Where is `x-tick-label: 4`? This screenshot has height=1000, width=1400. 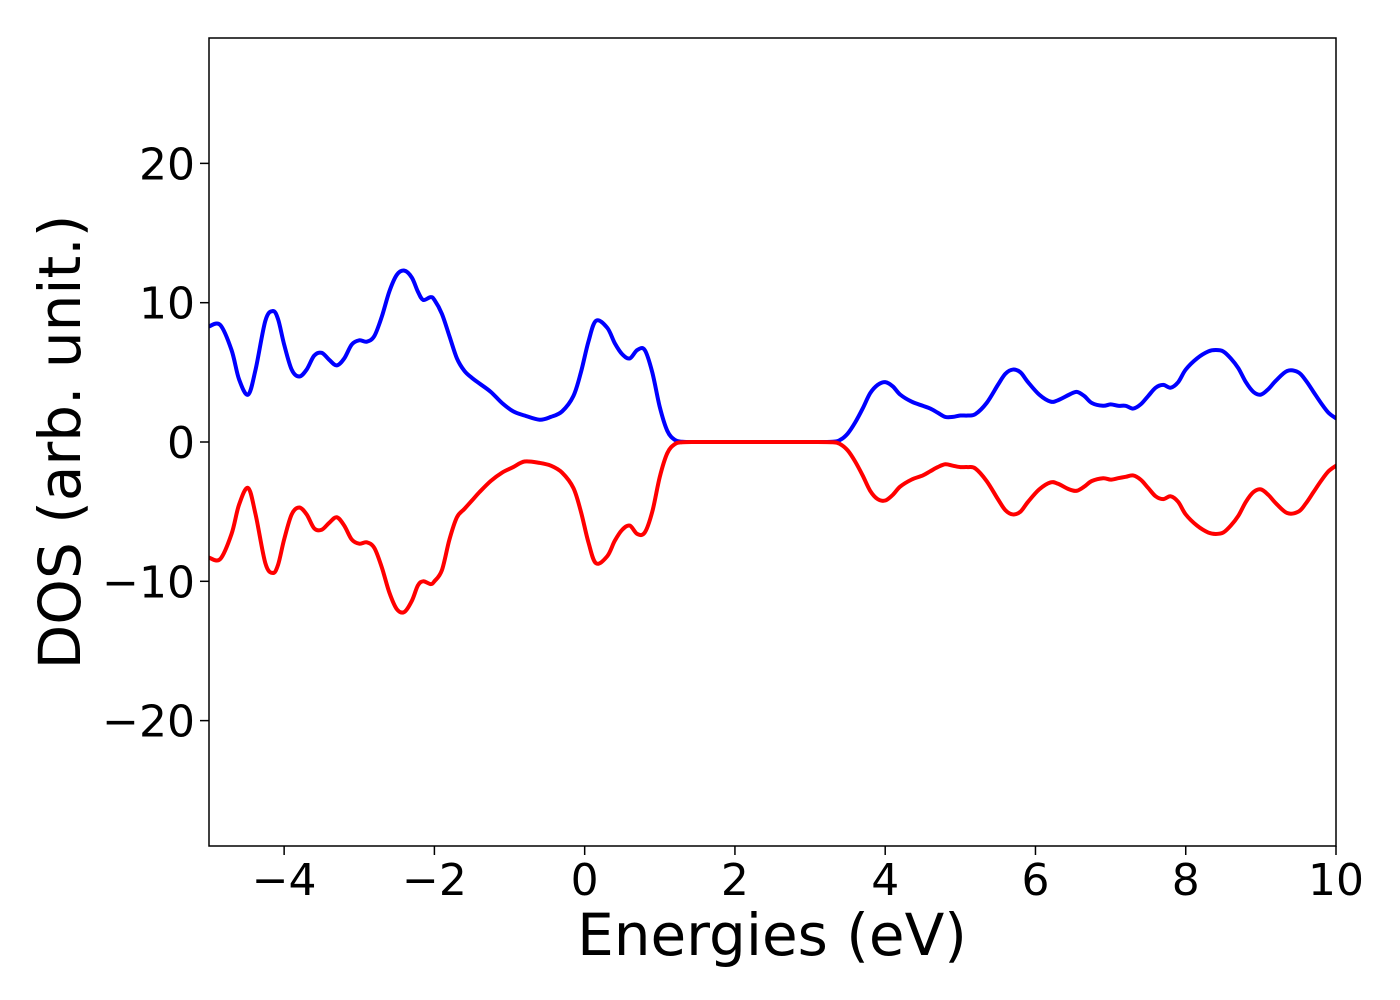
x-tick-label: 4 is located at coordinates (885, 880).